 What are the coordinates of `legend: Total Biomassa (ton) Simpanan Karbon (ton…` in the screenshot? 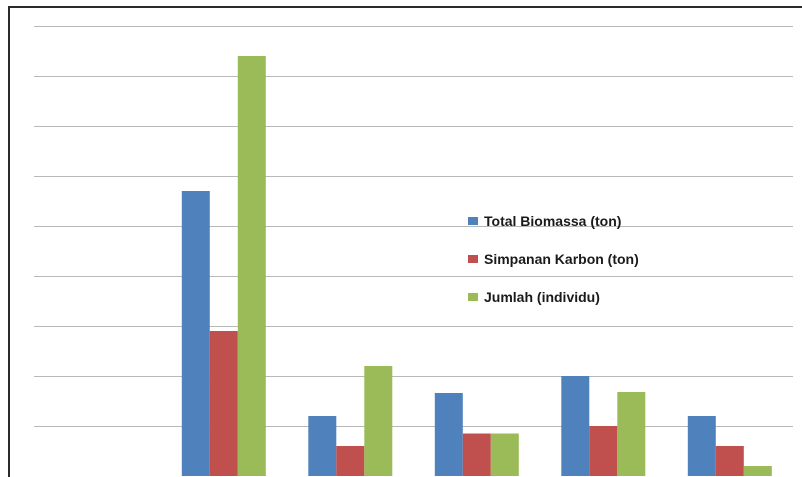 It's located at (553, 259).